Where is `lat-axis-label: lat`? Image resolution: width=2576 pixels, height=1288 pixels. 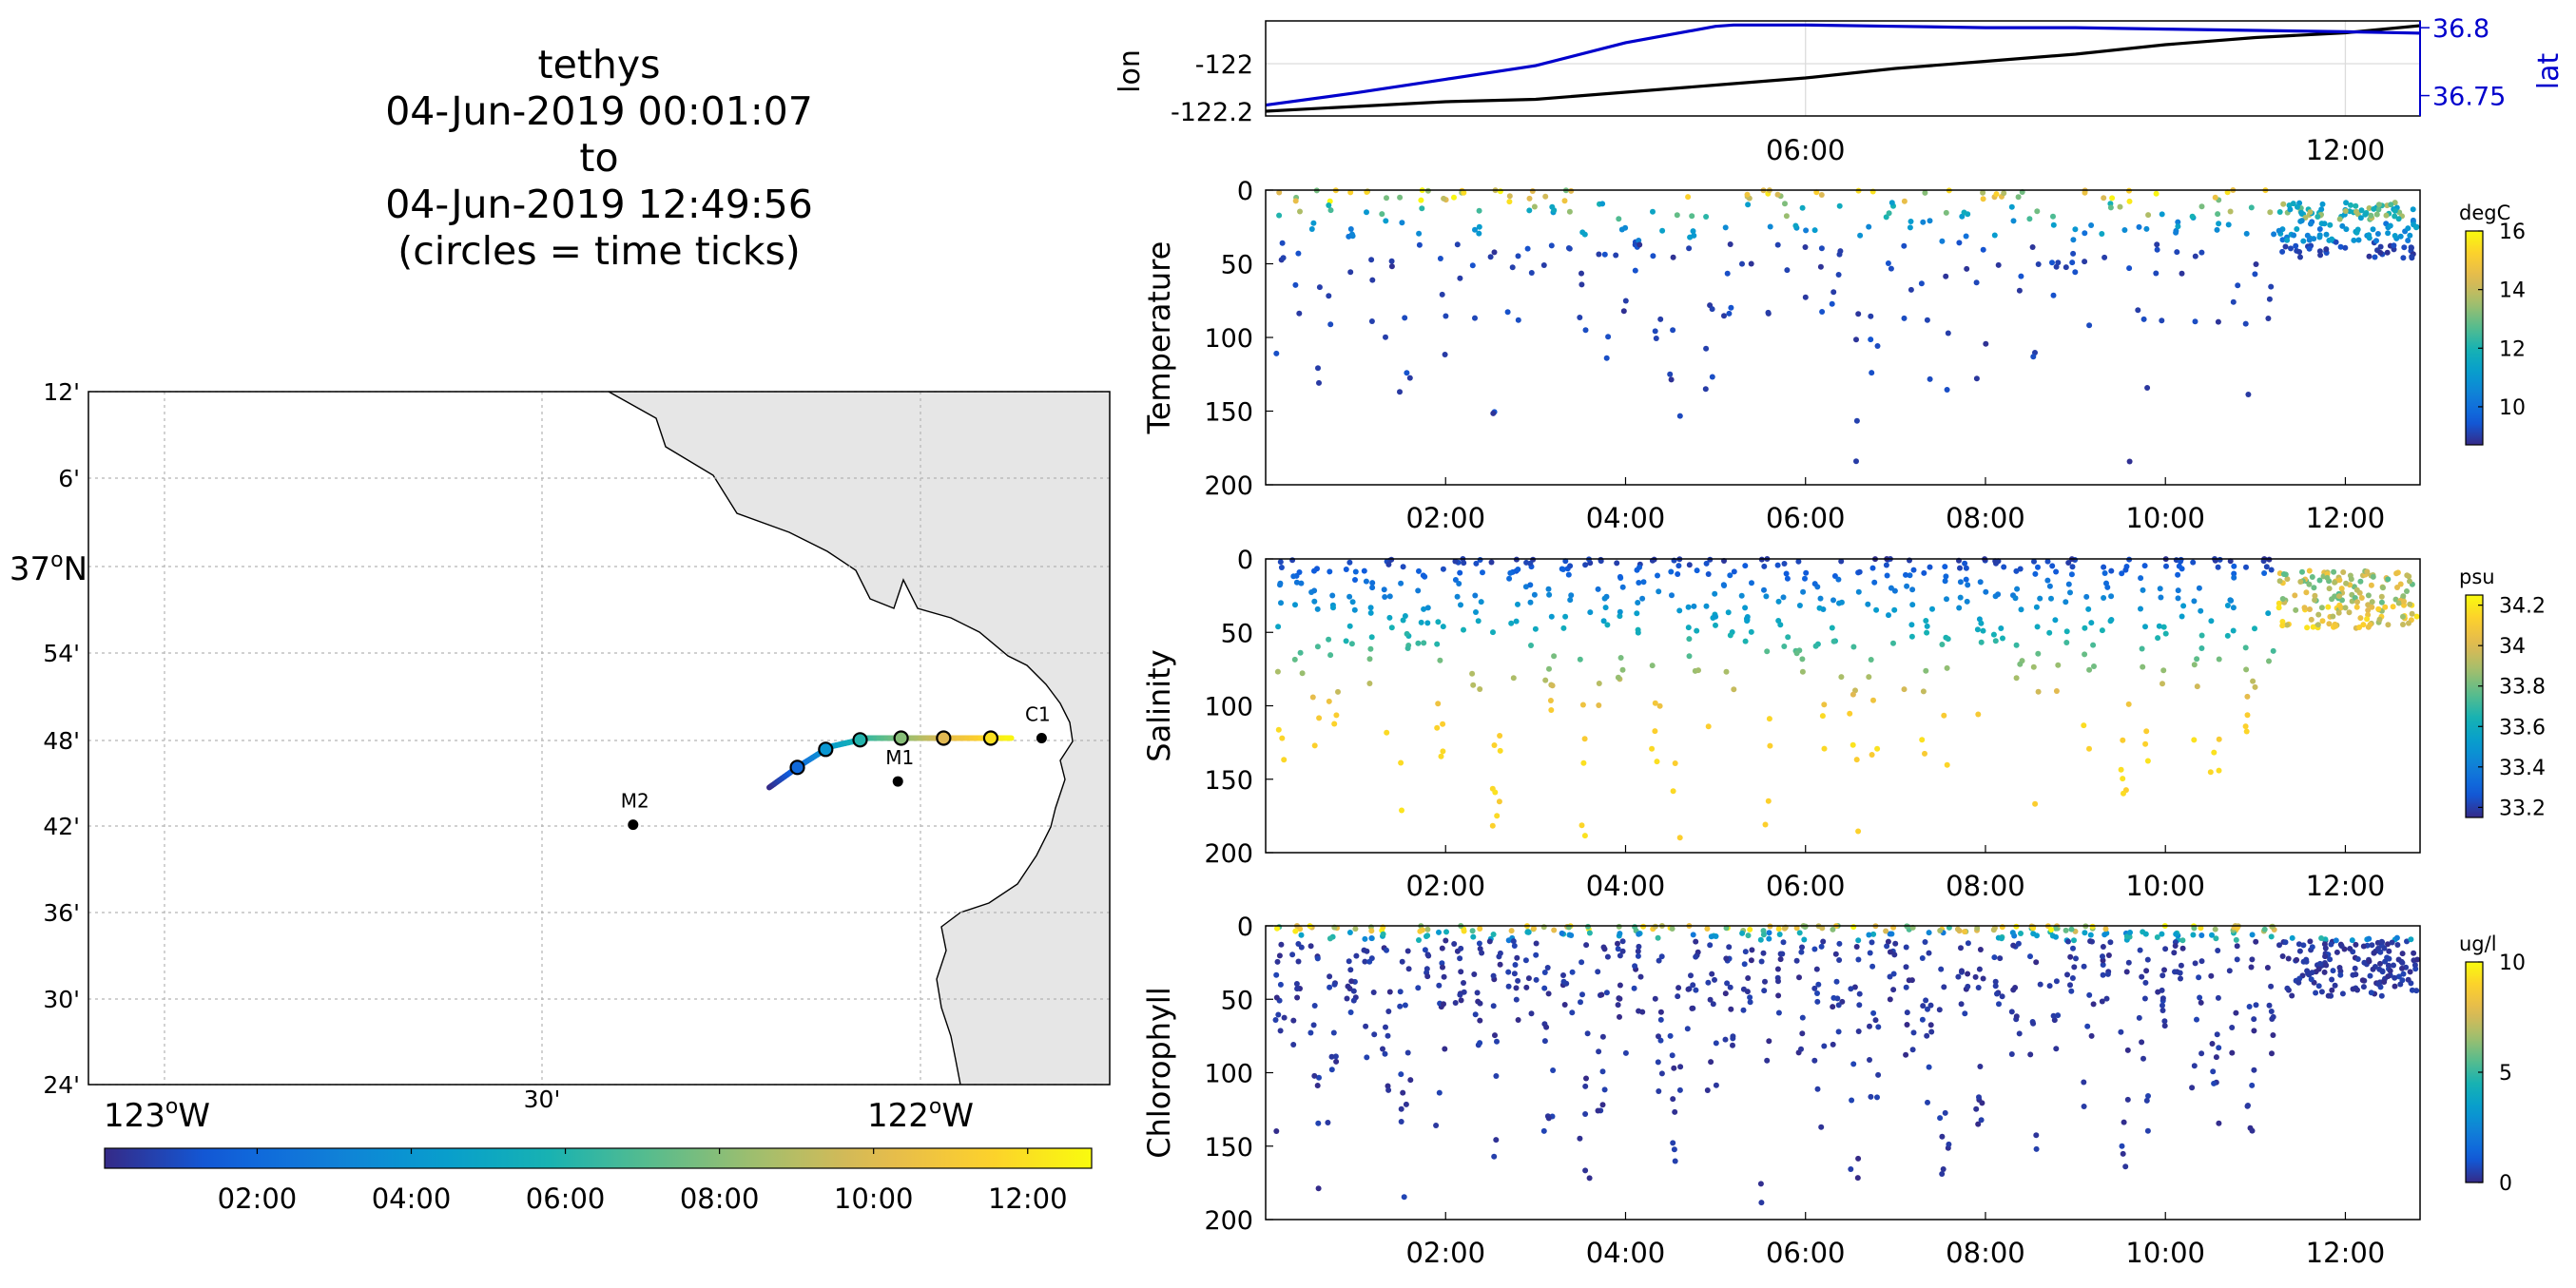 lat-axis-label: lat is located at coordinates (2549, 71).